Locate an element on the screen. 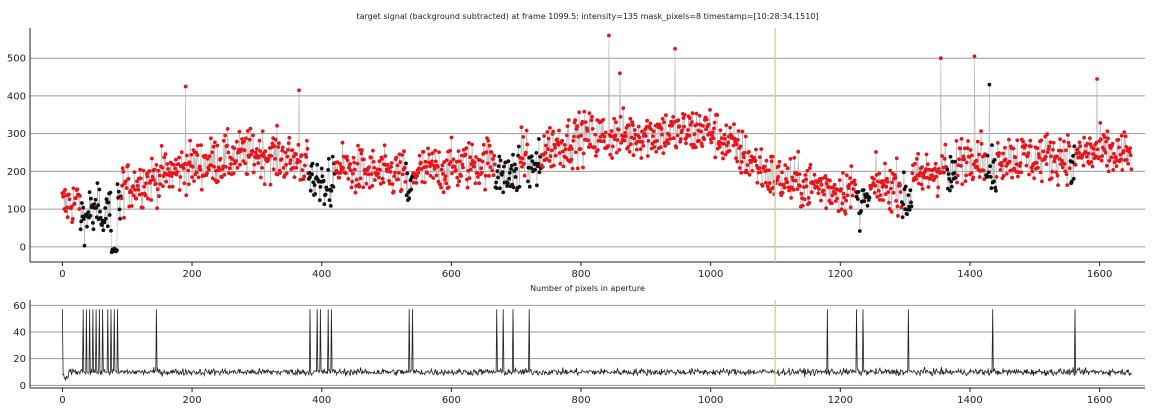 The width and height of the screenshot is (1152, 411). signal-xtick-label: 600 is located at coordinates (451, 274).